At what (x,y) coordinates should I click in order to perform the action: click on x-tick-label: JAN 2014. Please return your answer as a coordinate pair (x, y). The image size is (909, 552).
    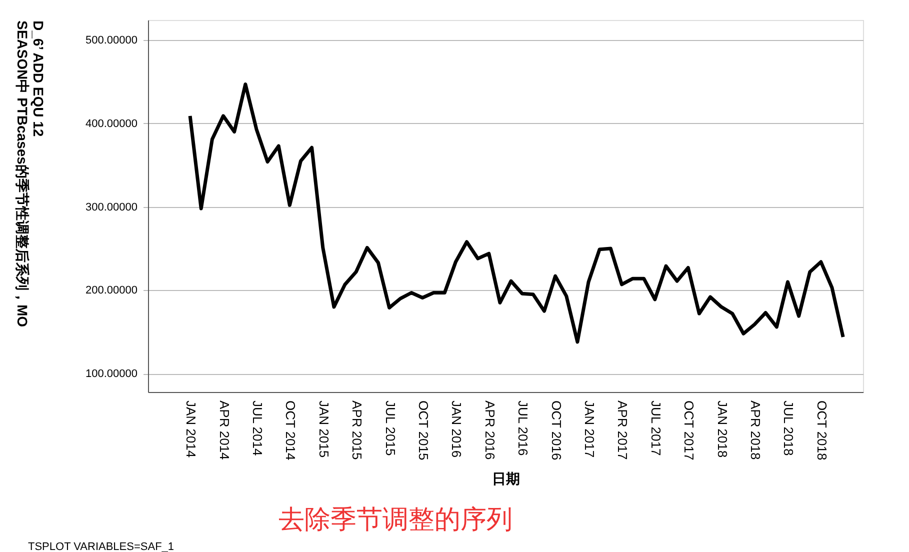
    Looking at the image, I should click on (191, 429).